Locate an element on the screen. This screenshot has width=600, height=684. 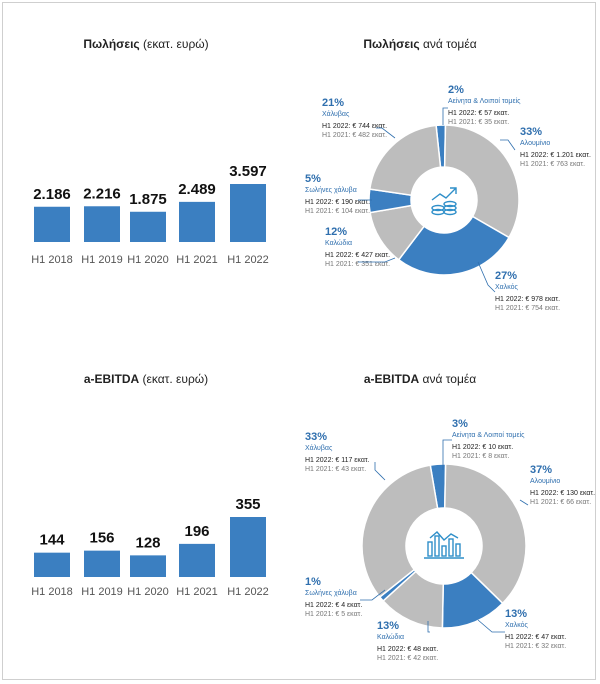
bar-value-label: 128 is located at coordinates (147, 542).